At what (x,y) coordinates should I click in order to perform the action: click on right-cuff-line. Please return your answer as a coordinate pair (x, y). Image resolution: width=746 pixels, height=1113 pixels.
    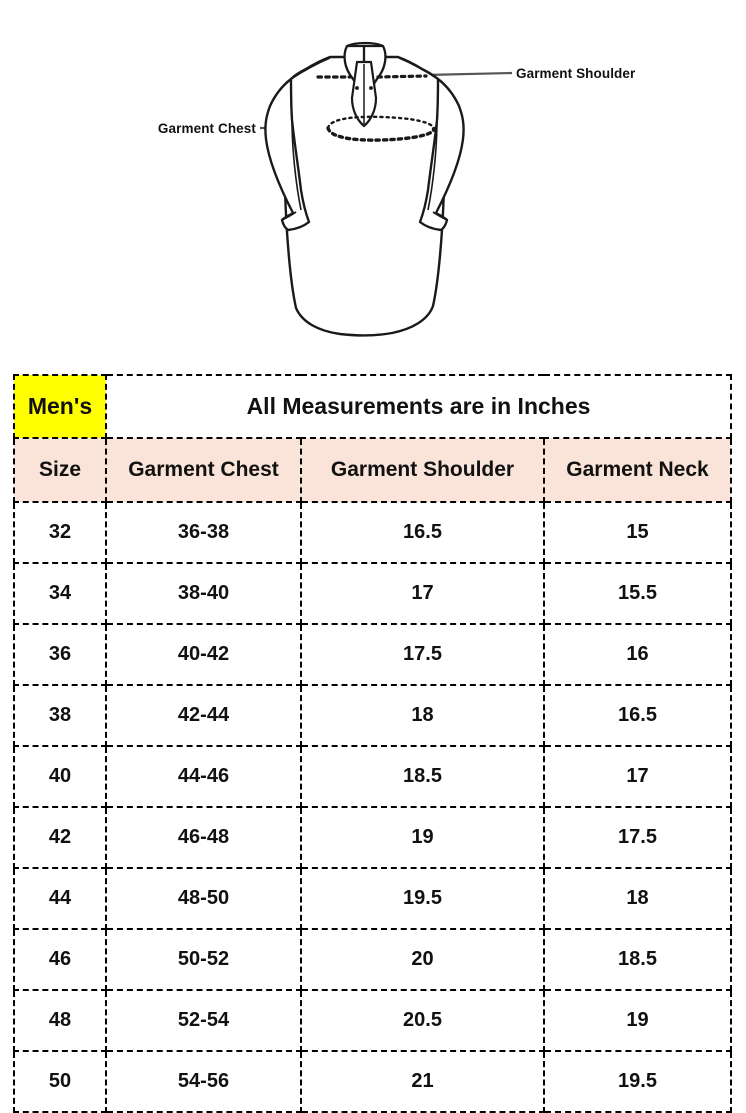
    Looking at the image, I should click on (440, 216).